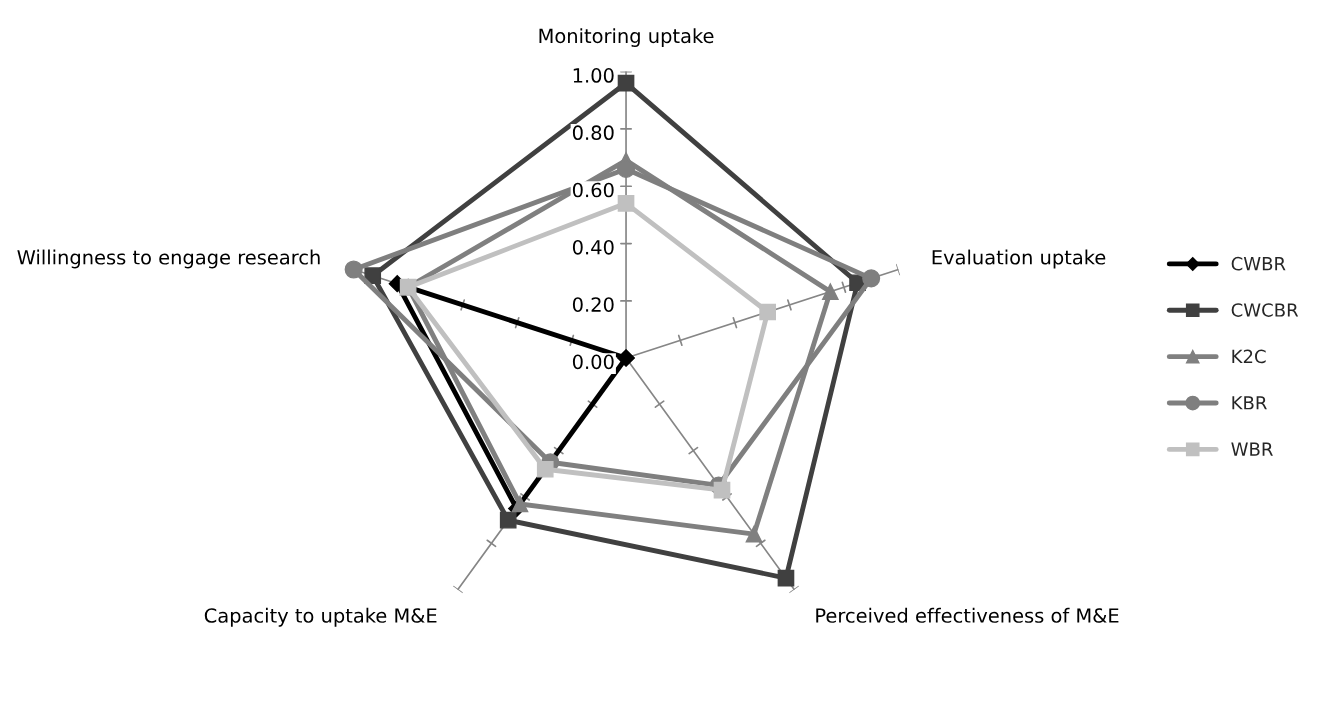 This screenshot has width=1332, height=716. Describe the element at coordinates (320, 617) in the screenshot. I see `spoke-label: Capacity to uptake M&E` at that location.